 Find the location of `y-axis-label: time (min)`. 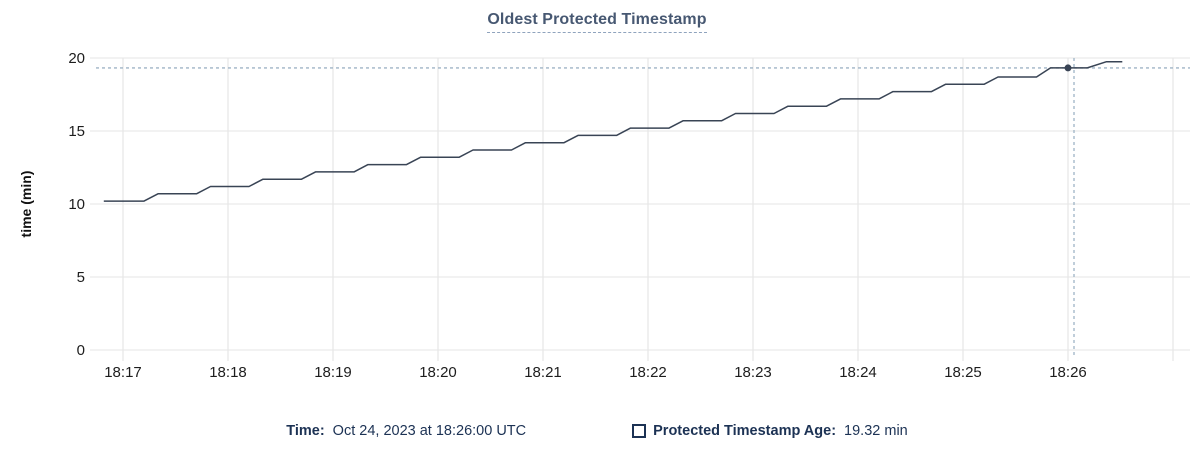

y-axis-label: time (min) is located at coordinates (26, 204).